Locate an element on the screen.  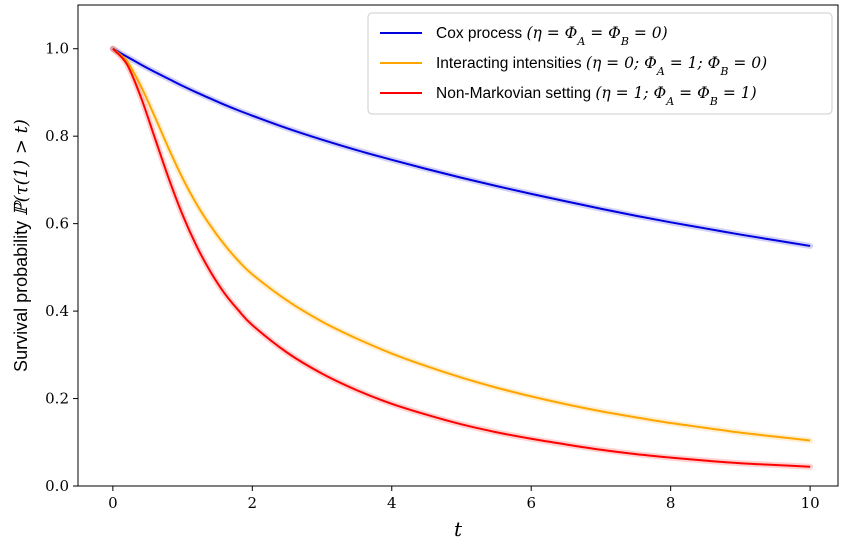
x-tick-label: 0 is located at coordinates (113, 503).